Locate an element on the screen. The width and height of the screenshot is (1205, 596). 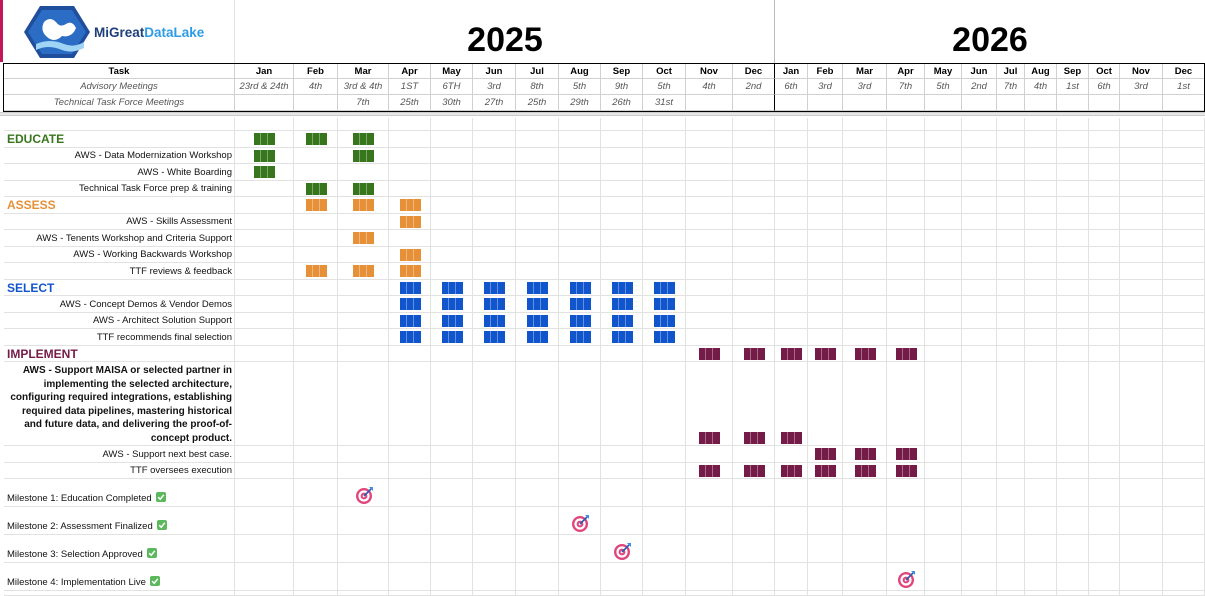
milestone-icon is located at coordinates (365, 495).